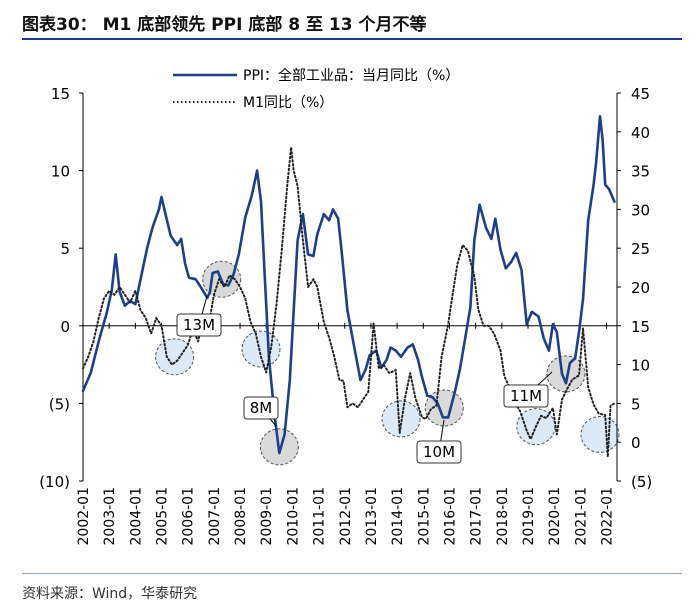 The image size is (700, 615). What do you see at coordinates (352, 573) in the screenshot?
I see `footer-rule` at bounding box center [352, 573].